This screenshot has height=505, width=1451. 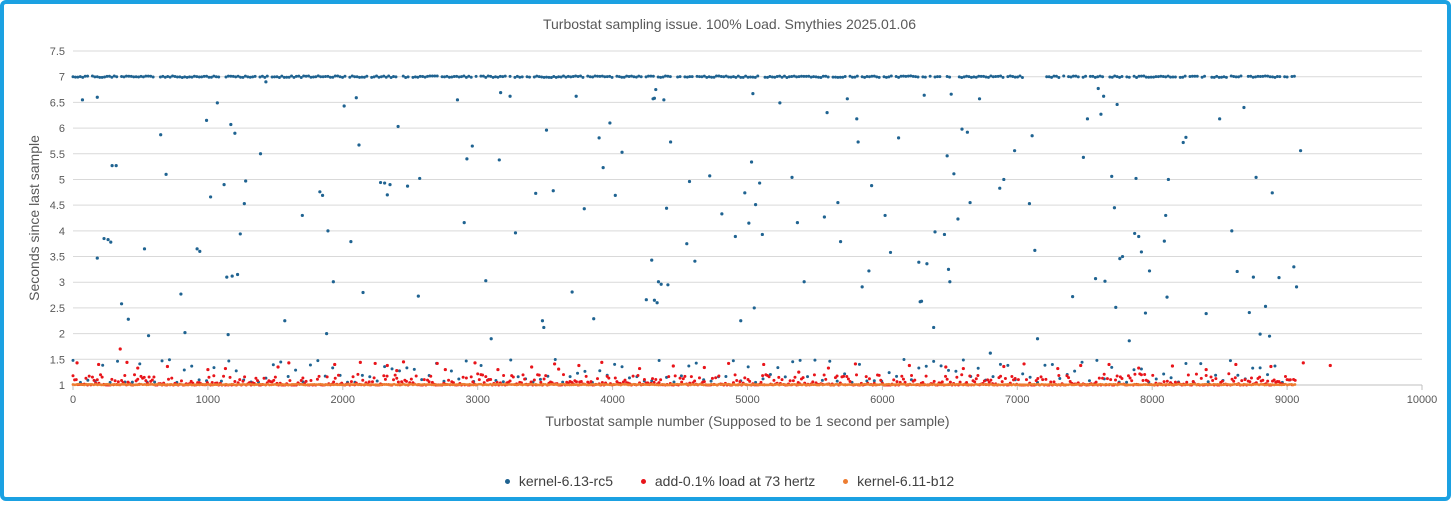 I want to click on y-tick-label: 2.5, so click(x=57, y=309).